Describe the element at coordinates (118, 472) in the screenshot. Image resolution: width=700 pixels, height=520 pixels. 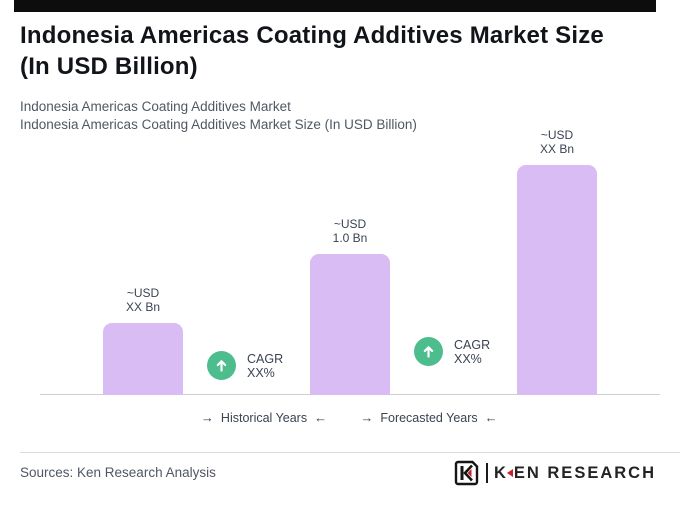
I see `sources-note: Sources: Ken Research Analysis` at that location.